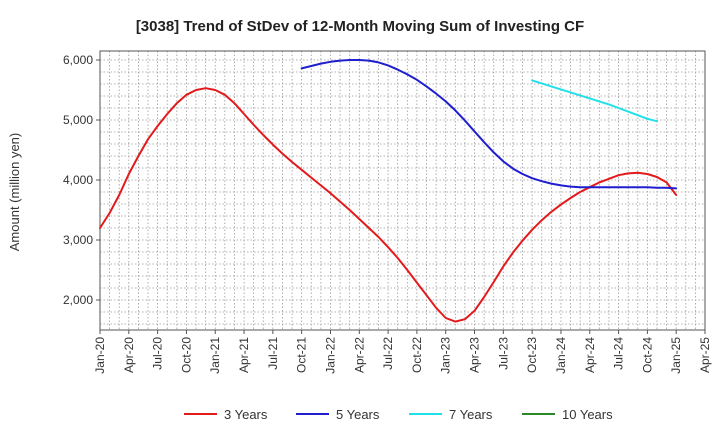 This screenshot has height=445, width=720. Describe the element at coordinates (186, 355) in the screenshot. I see `x-tick-label: Oct-20` at that location.